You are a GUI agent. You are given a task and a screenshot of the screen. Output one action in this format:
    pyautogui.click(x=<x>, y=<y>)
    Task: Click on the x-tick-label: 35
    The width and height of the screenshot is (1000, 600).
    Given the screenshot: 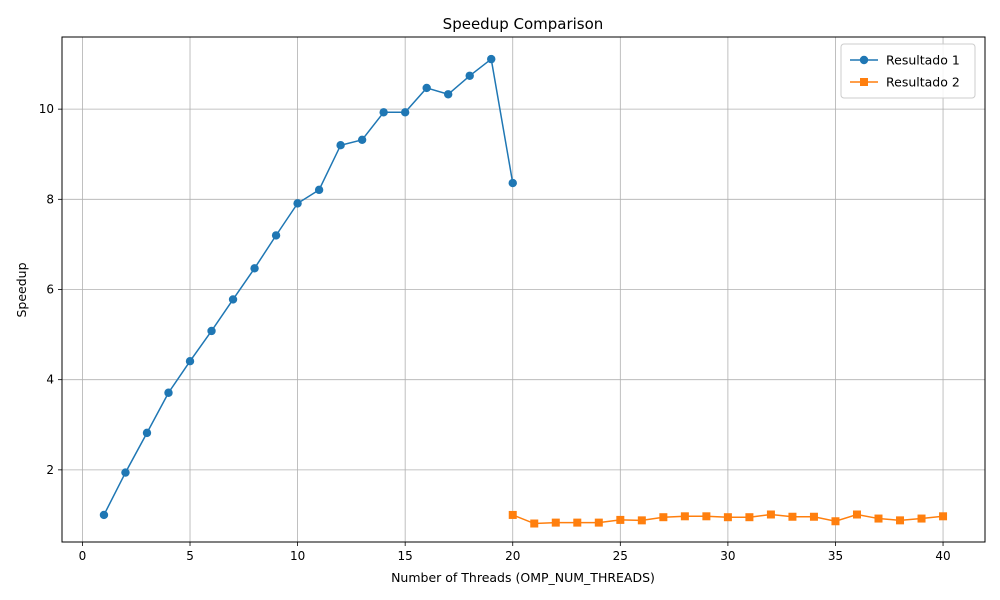 What is the action you would take?
    pyautogui.click(x=835, y=556)
    